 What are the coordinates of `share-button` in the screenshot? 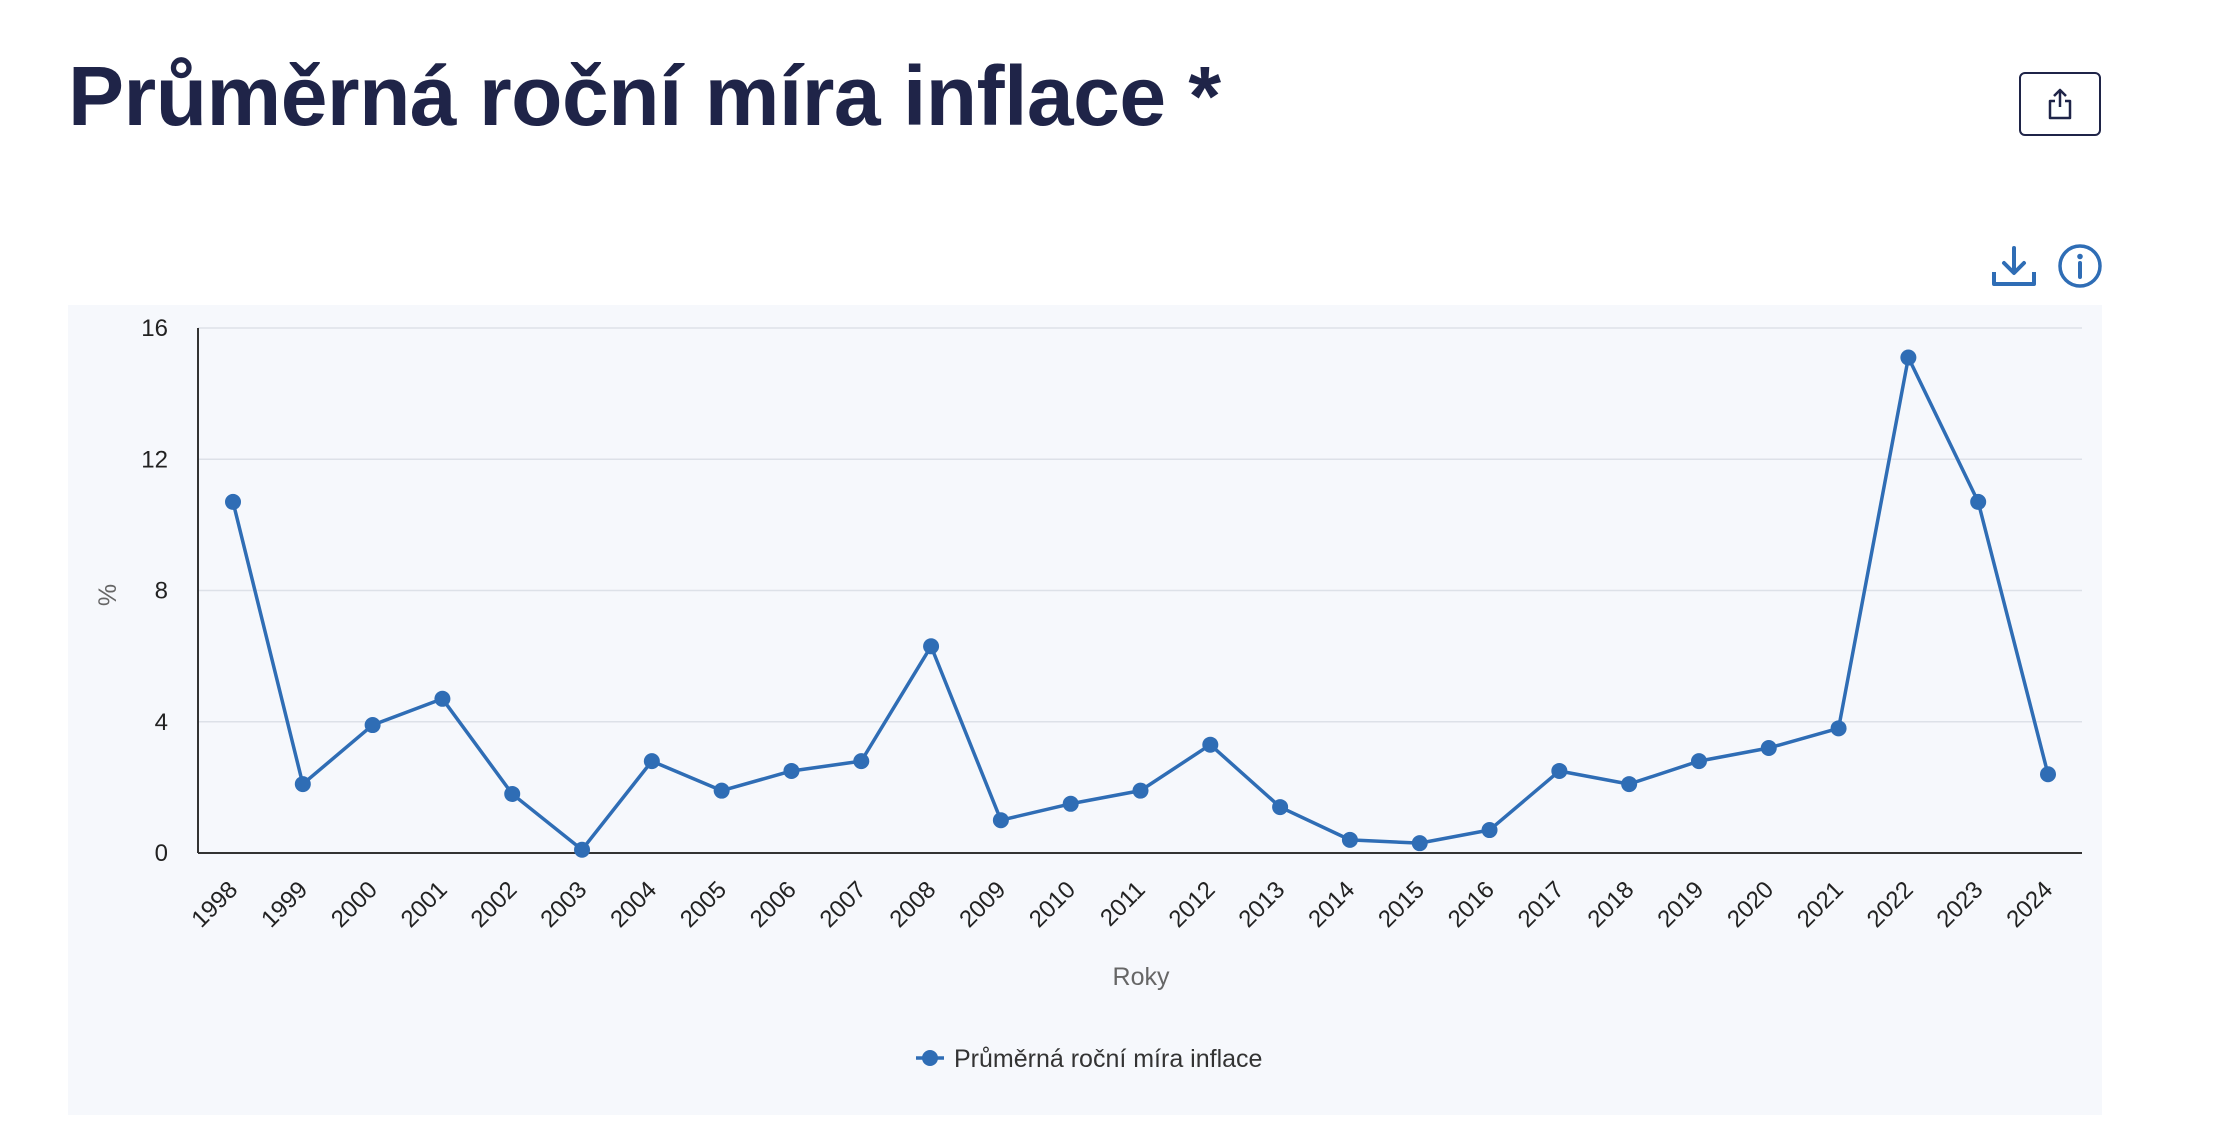 It's located at (2060, 104).